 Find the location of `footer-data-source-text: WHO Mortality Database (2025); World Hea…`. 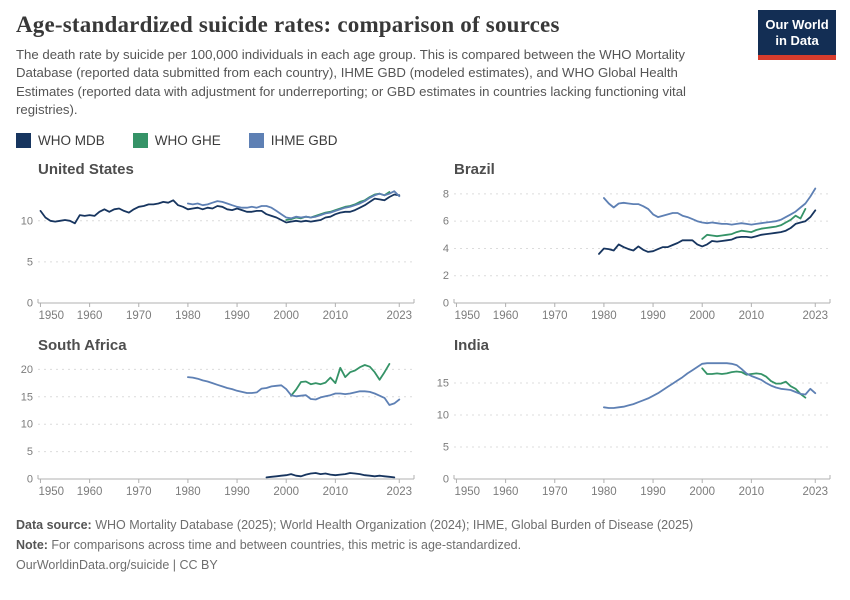

footer-data-source-text: WHO Mortality Database (2025); World Hea… is located at coordinates (392, 524).